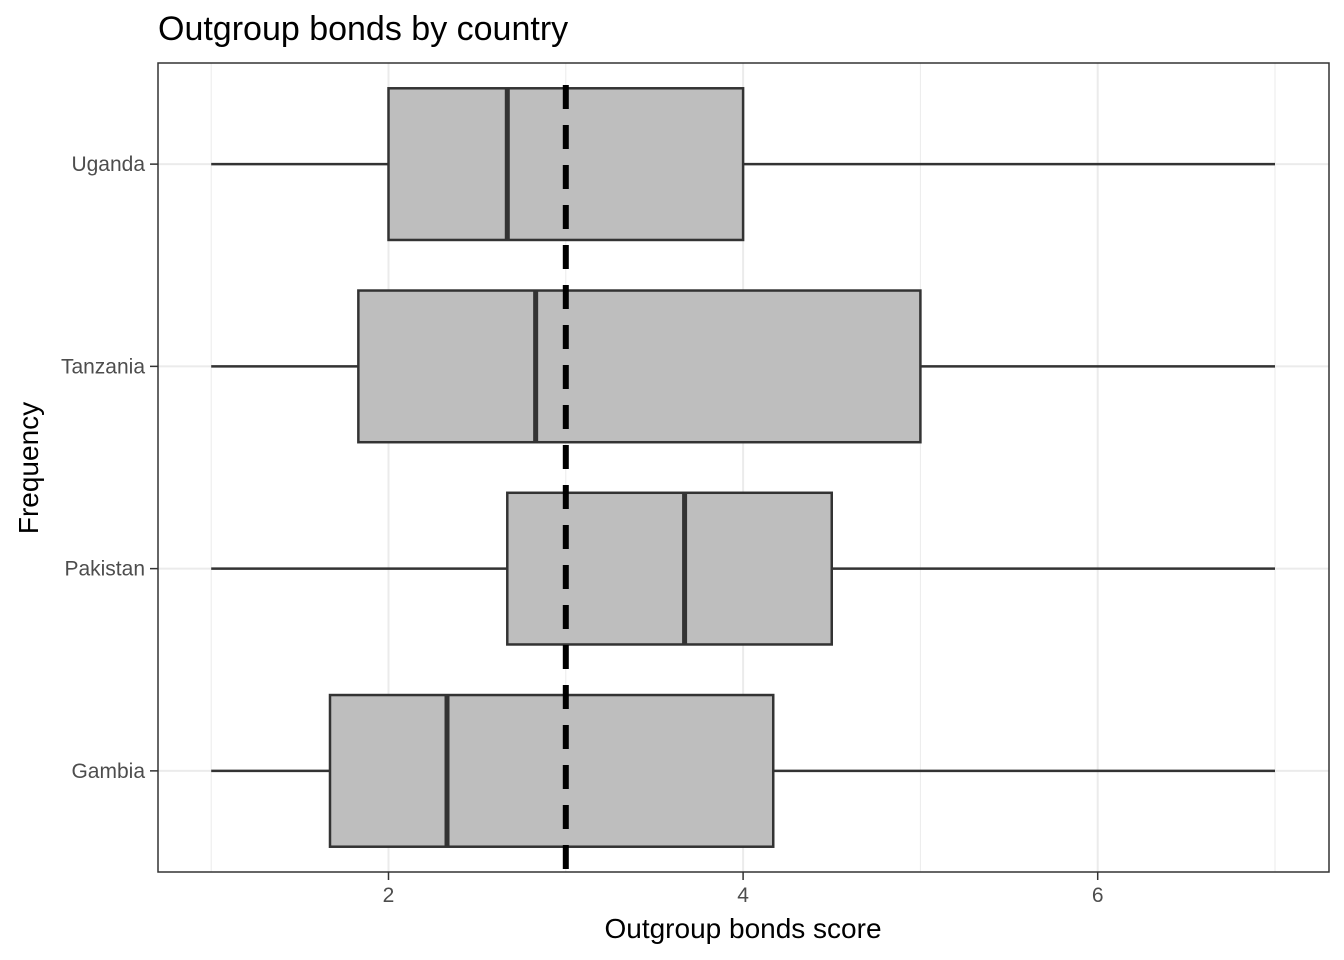 The height and width of the screenshot is (960, 1344). I want to click on box-tanzania, so click(639, 366).